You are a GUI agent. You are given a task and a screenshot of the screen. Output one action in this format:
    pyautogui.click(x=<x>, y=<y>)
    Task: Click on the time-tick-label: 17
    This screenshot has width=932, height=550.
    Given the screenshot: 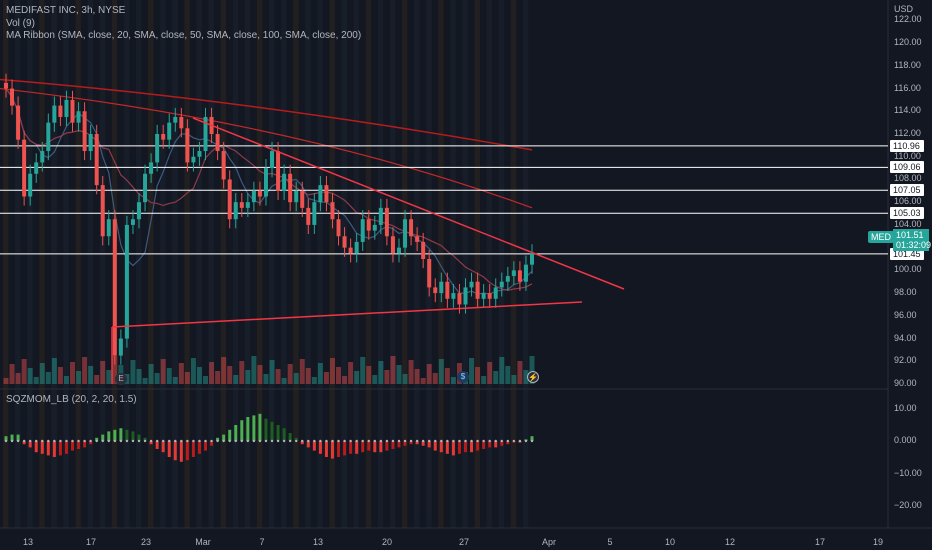 What is the action you would take?
    pyautogui.click(x=91, y=542)
    